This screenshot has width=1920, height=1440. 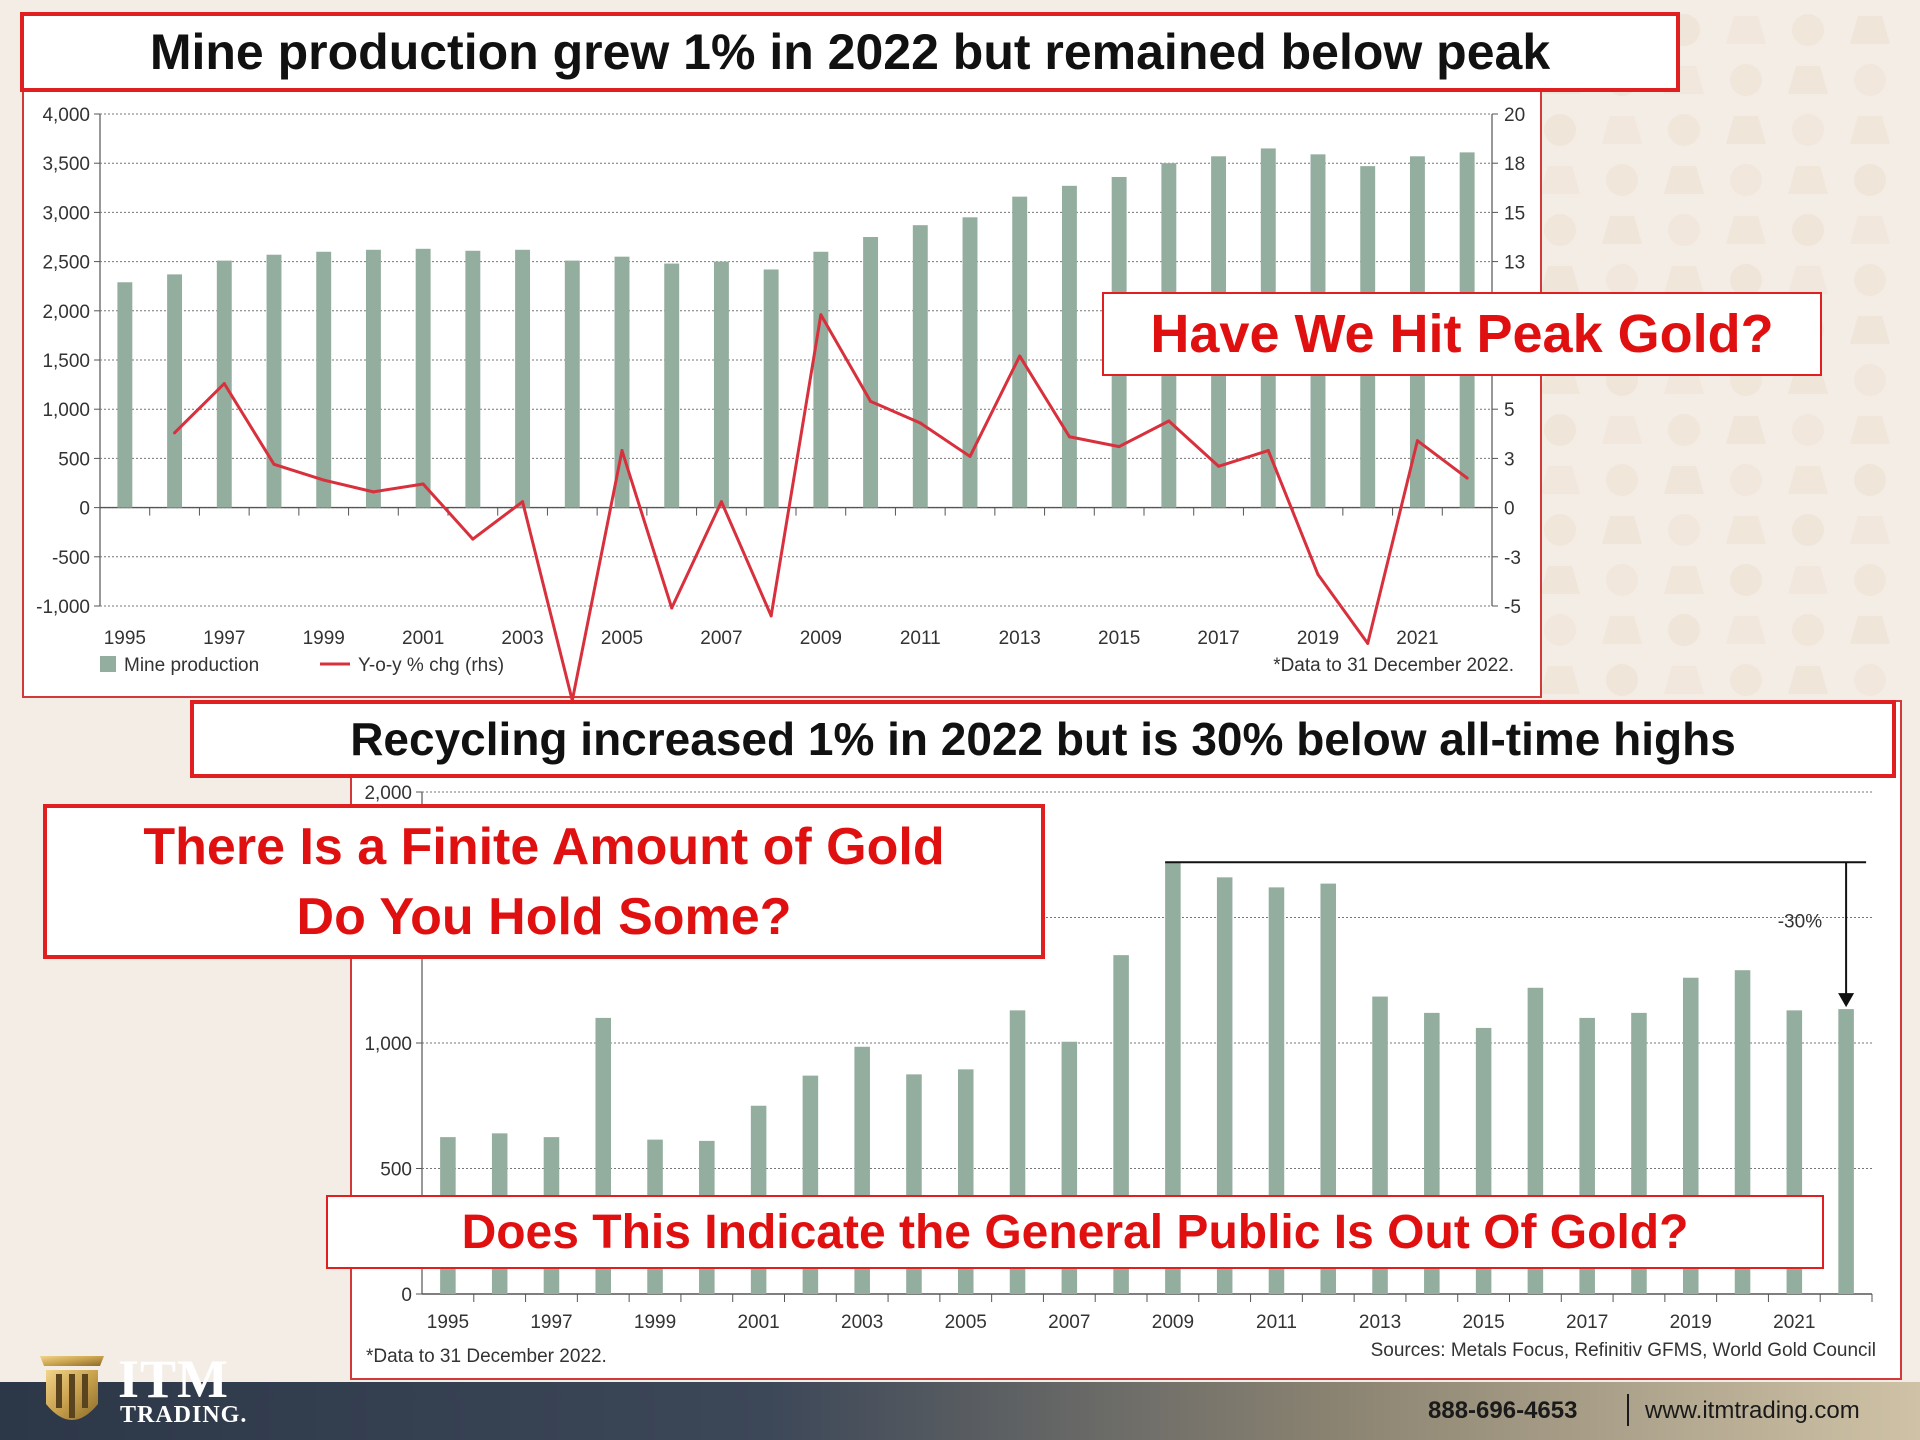 I want to click on chart1-legend-line-label: Y-o-y % chg (rhs), so click(x=431, y=665).